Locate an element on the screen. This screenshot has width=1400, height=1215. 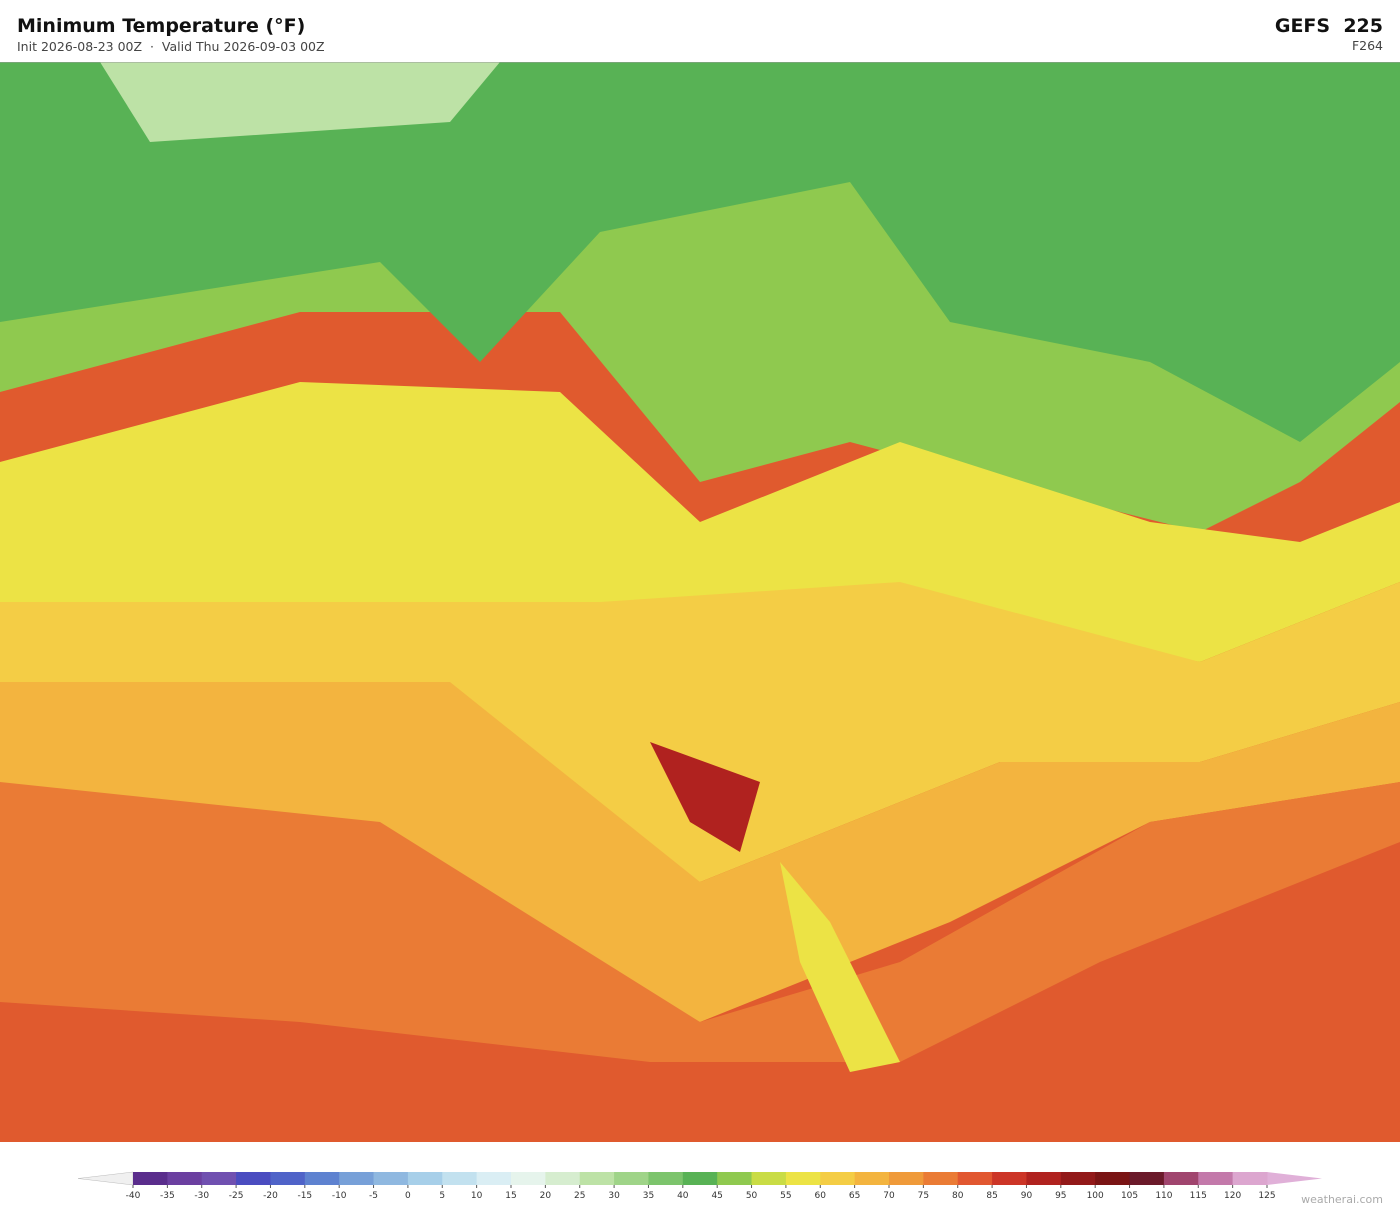
colorbar-tick-label: 80 is located at coordinates (958, 1196).